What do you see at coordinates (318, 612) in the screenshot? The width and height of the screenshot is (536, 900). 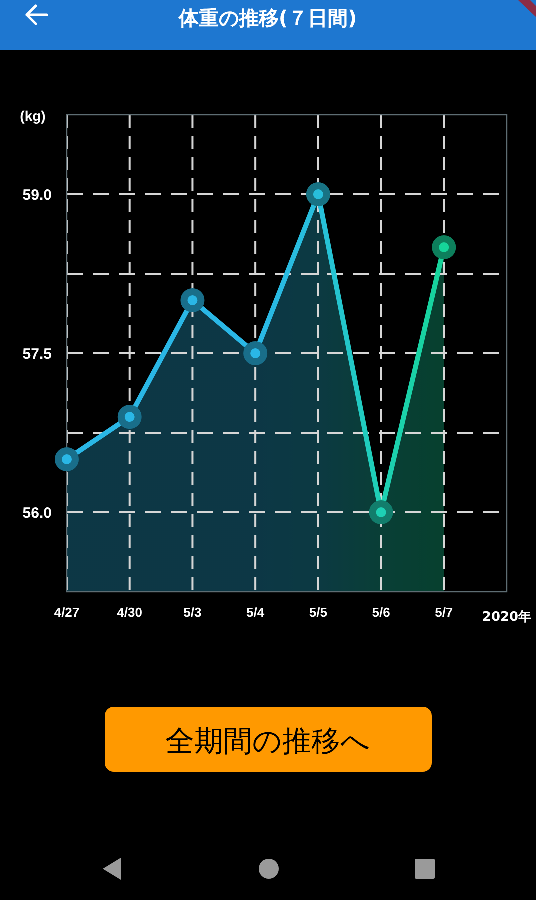 I see `x-tick-label: 5/5` at bounding box center [318, 612].